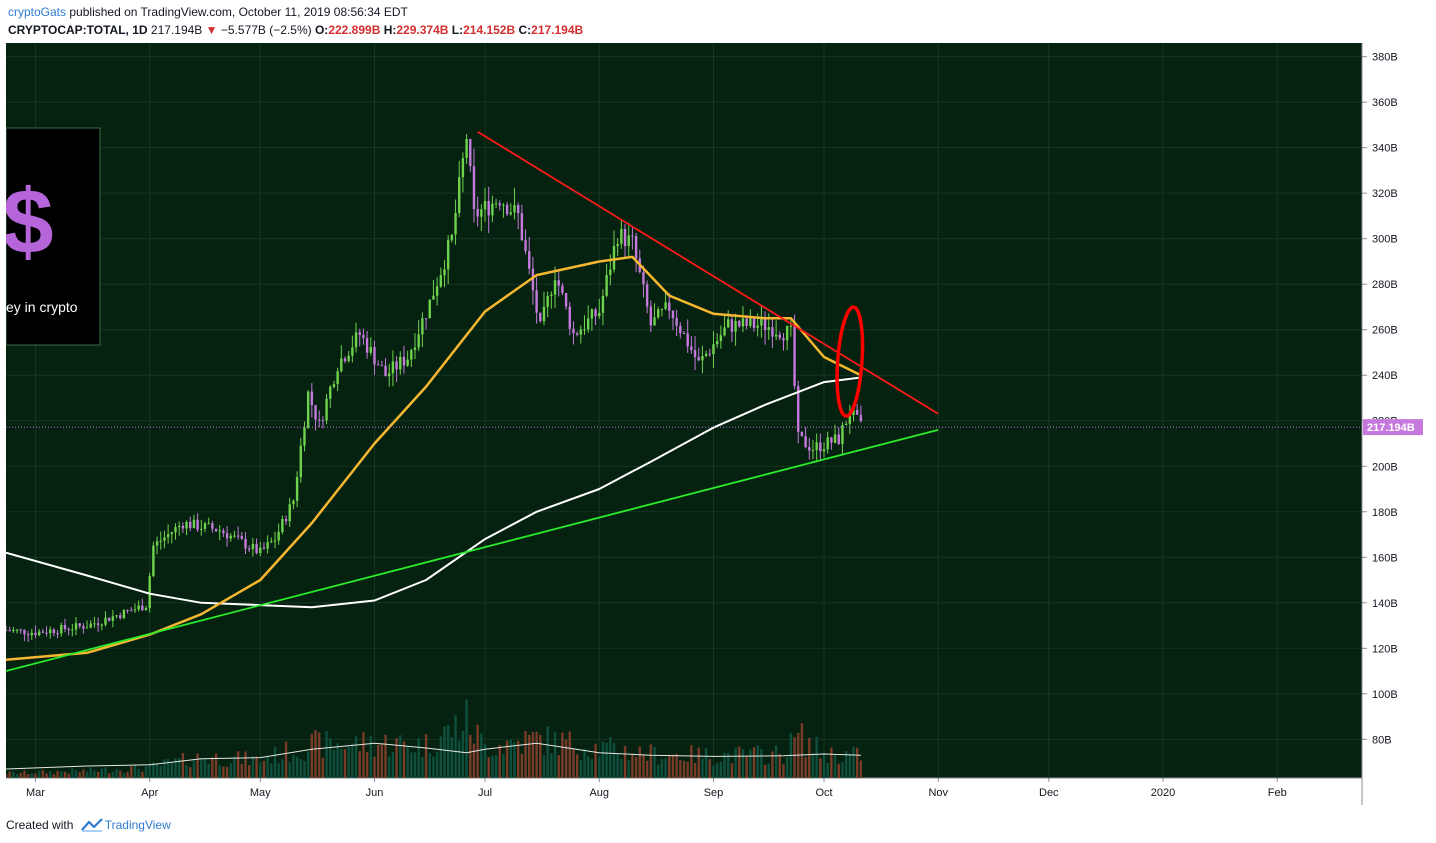 The height and width of the screenshot is (843, 1436). I want to click on y-tick-label: 120B, so click(1385, 649).